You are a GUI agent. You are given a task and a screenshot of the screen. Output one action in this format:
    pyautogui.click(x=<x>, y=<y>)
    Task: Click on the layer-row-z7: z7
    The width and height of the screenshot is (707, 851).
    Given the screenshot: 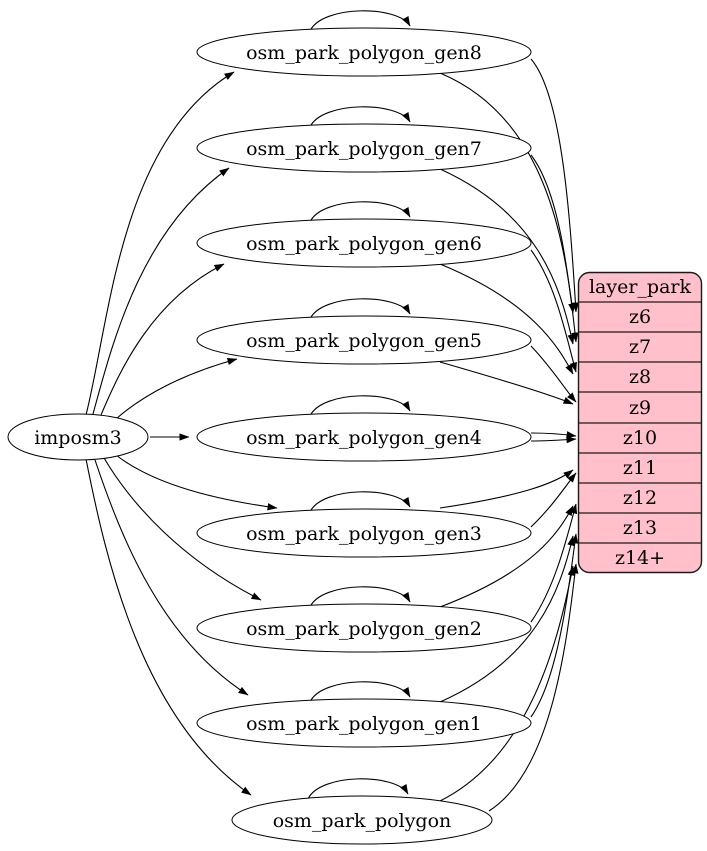 What is the action you would take?
    pyautogui.click(x=640, y=347)
    